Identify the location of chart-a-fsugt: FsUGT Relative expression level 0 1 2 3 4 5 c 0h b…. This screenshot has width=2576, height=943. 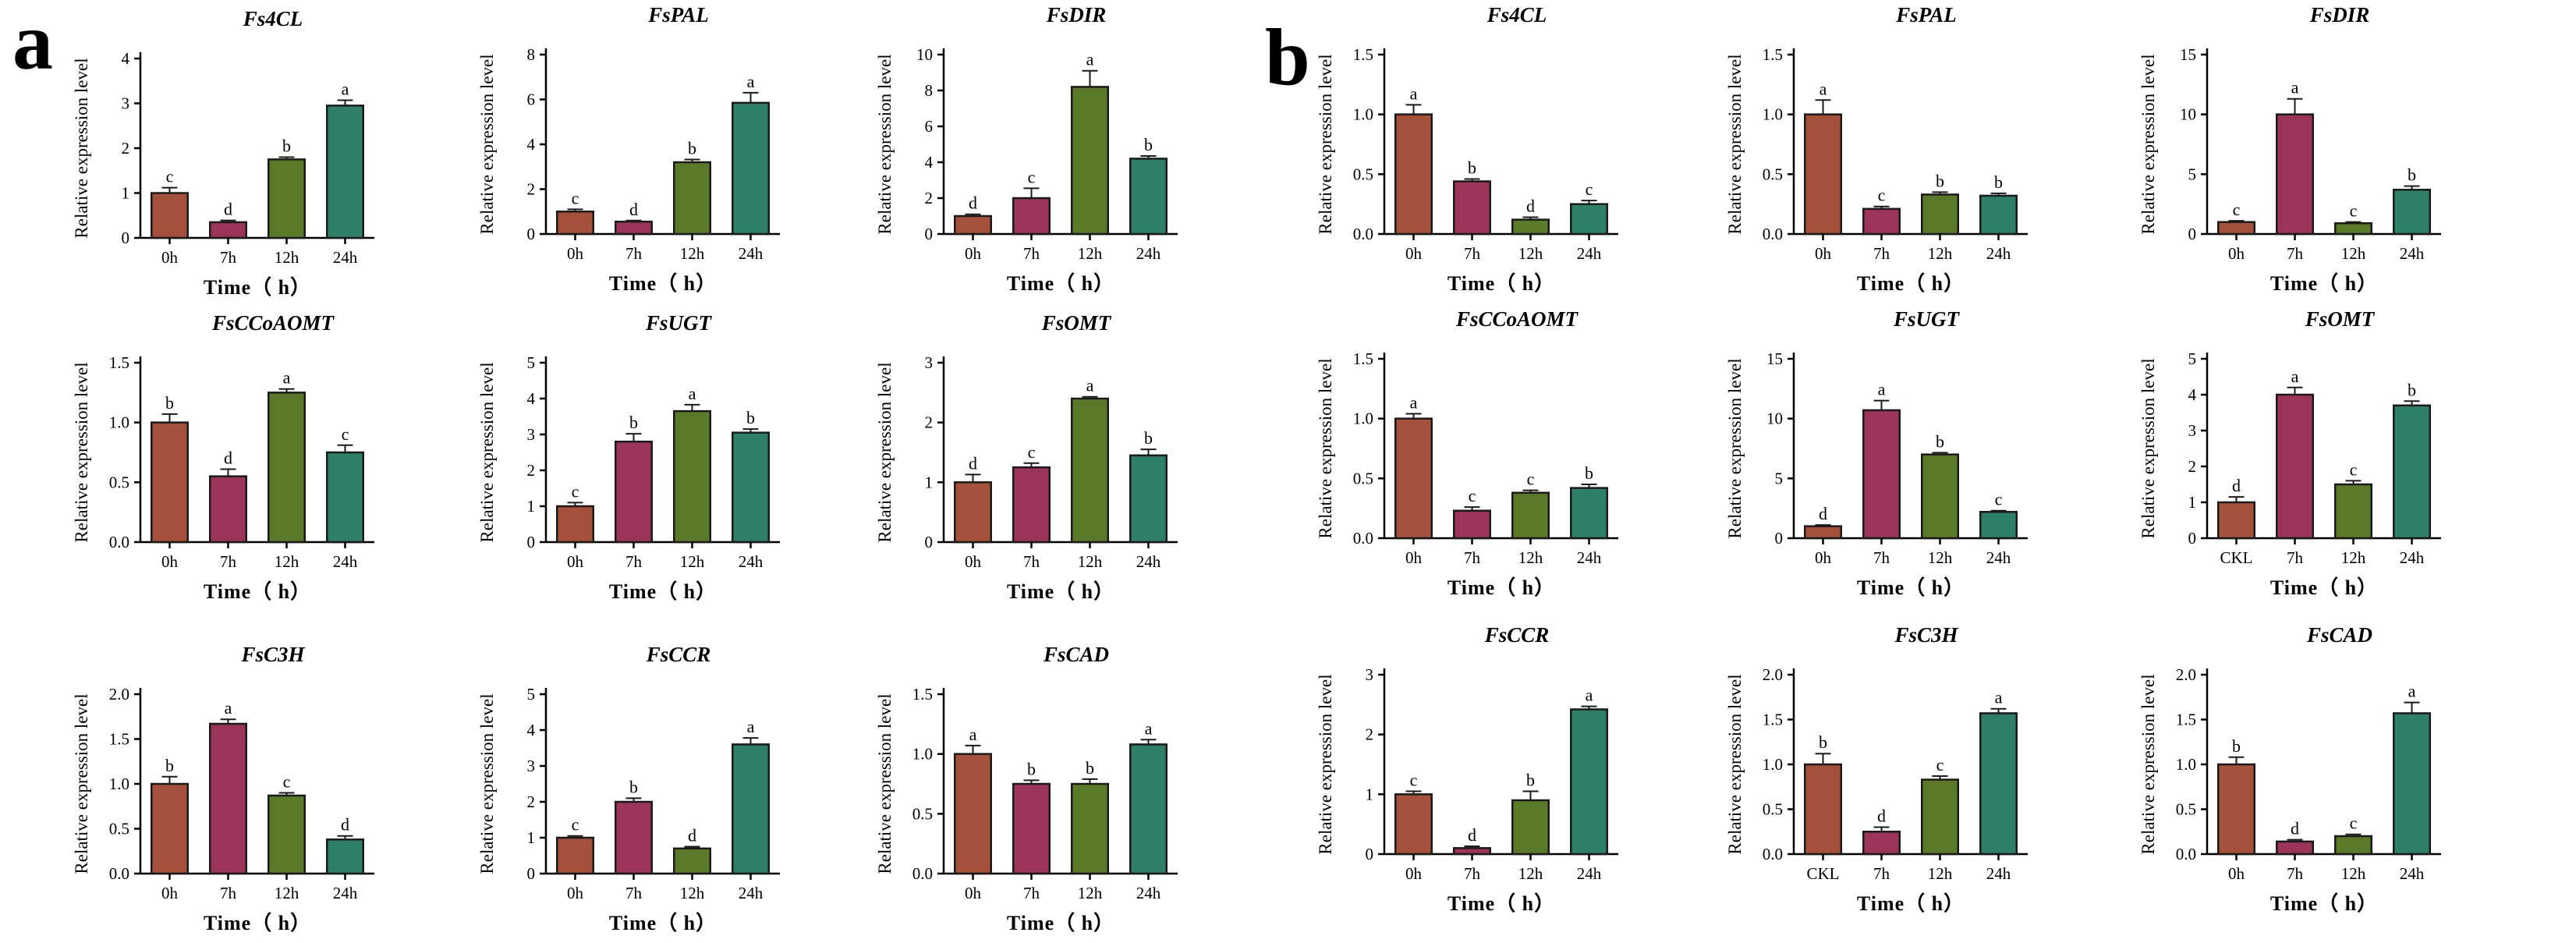
(628, 457).